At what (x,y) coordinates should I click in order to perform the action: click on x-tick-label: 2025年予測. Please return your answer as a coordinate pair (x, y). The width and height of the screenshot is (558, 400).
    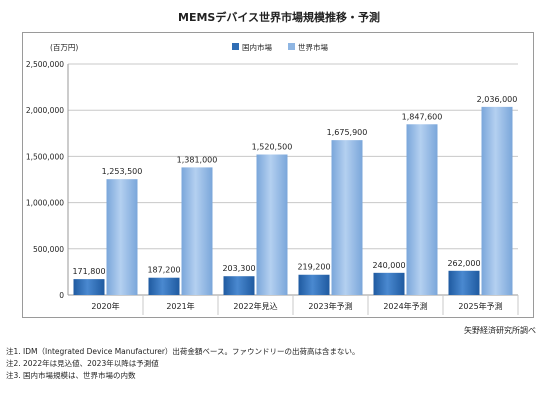
    Looking at the image, I should click on (480, 306).